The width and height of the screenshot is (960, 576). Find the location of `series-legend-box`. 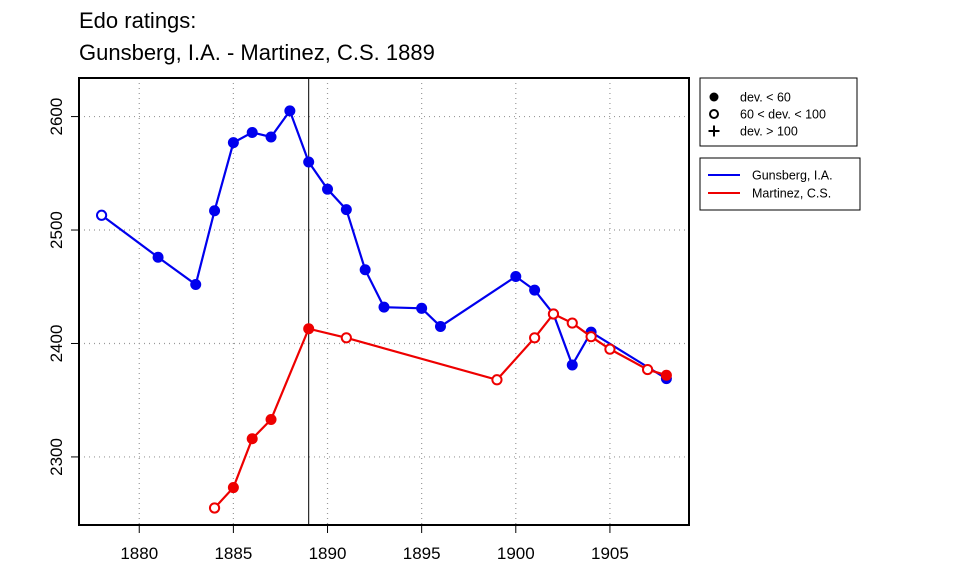

series-legend-box is located at coordinates (780, 184).